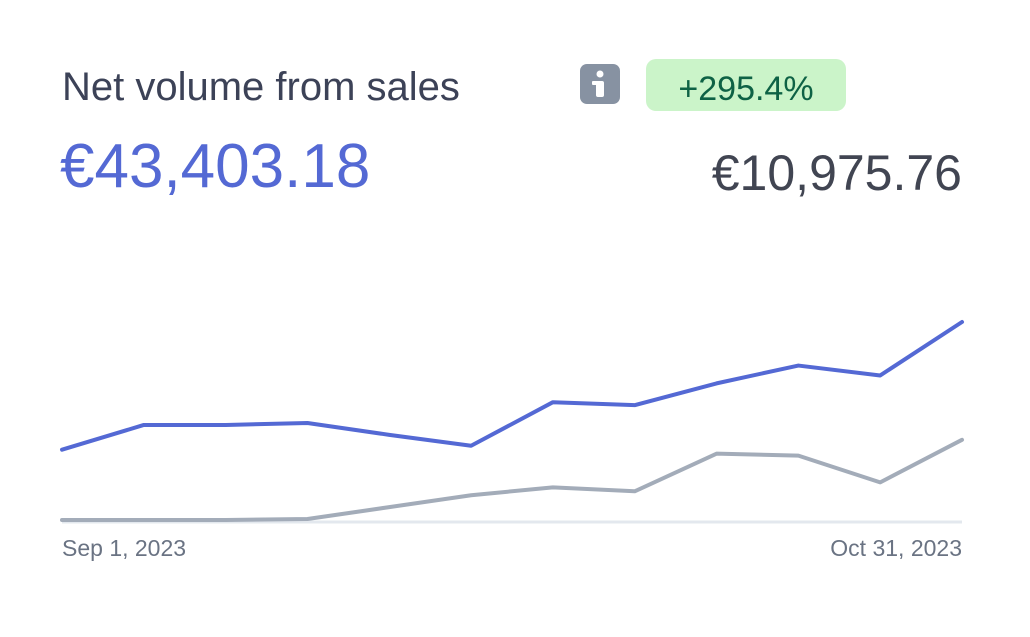 The width and height of the screenshot is (1030, 637). What do you see at coordinates (745, 89) in the screenshot?
I see `change-badge: +295.4%` at bounding box center [745, 89].